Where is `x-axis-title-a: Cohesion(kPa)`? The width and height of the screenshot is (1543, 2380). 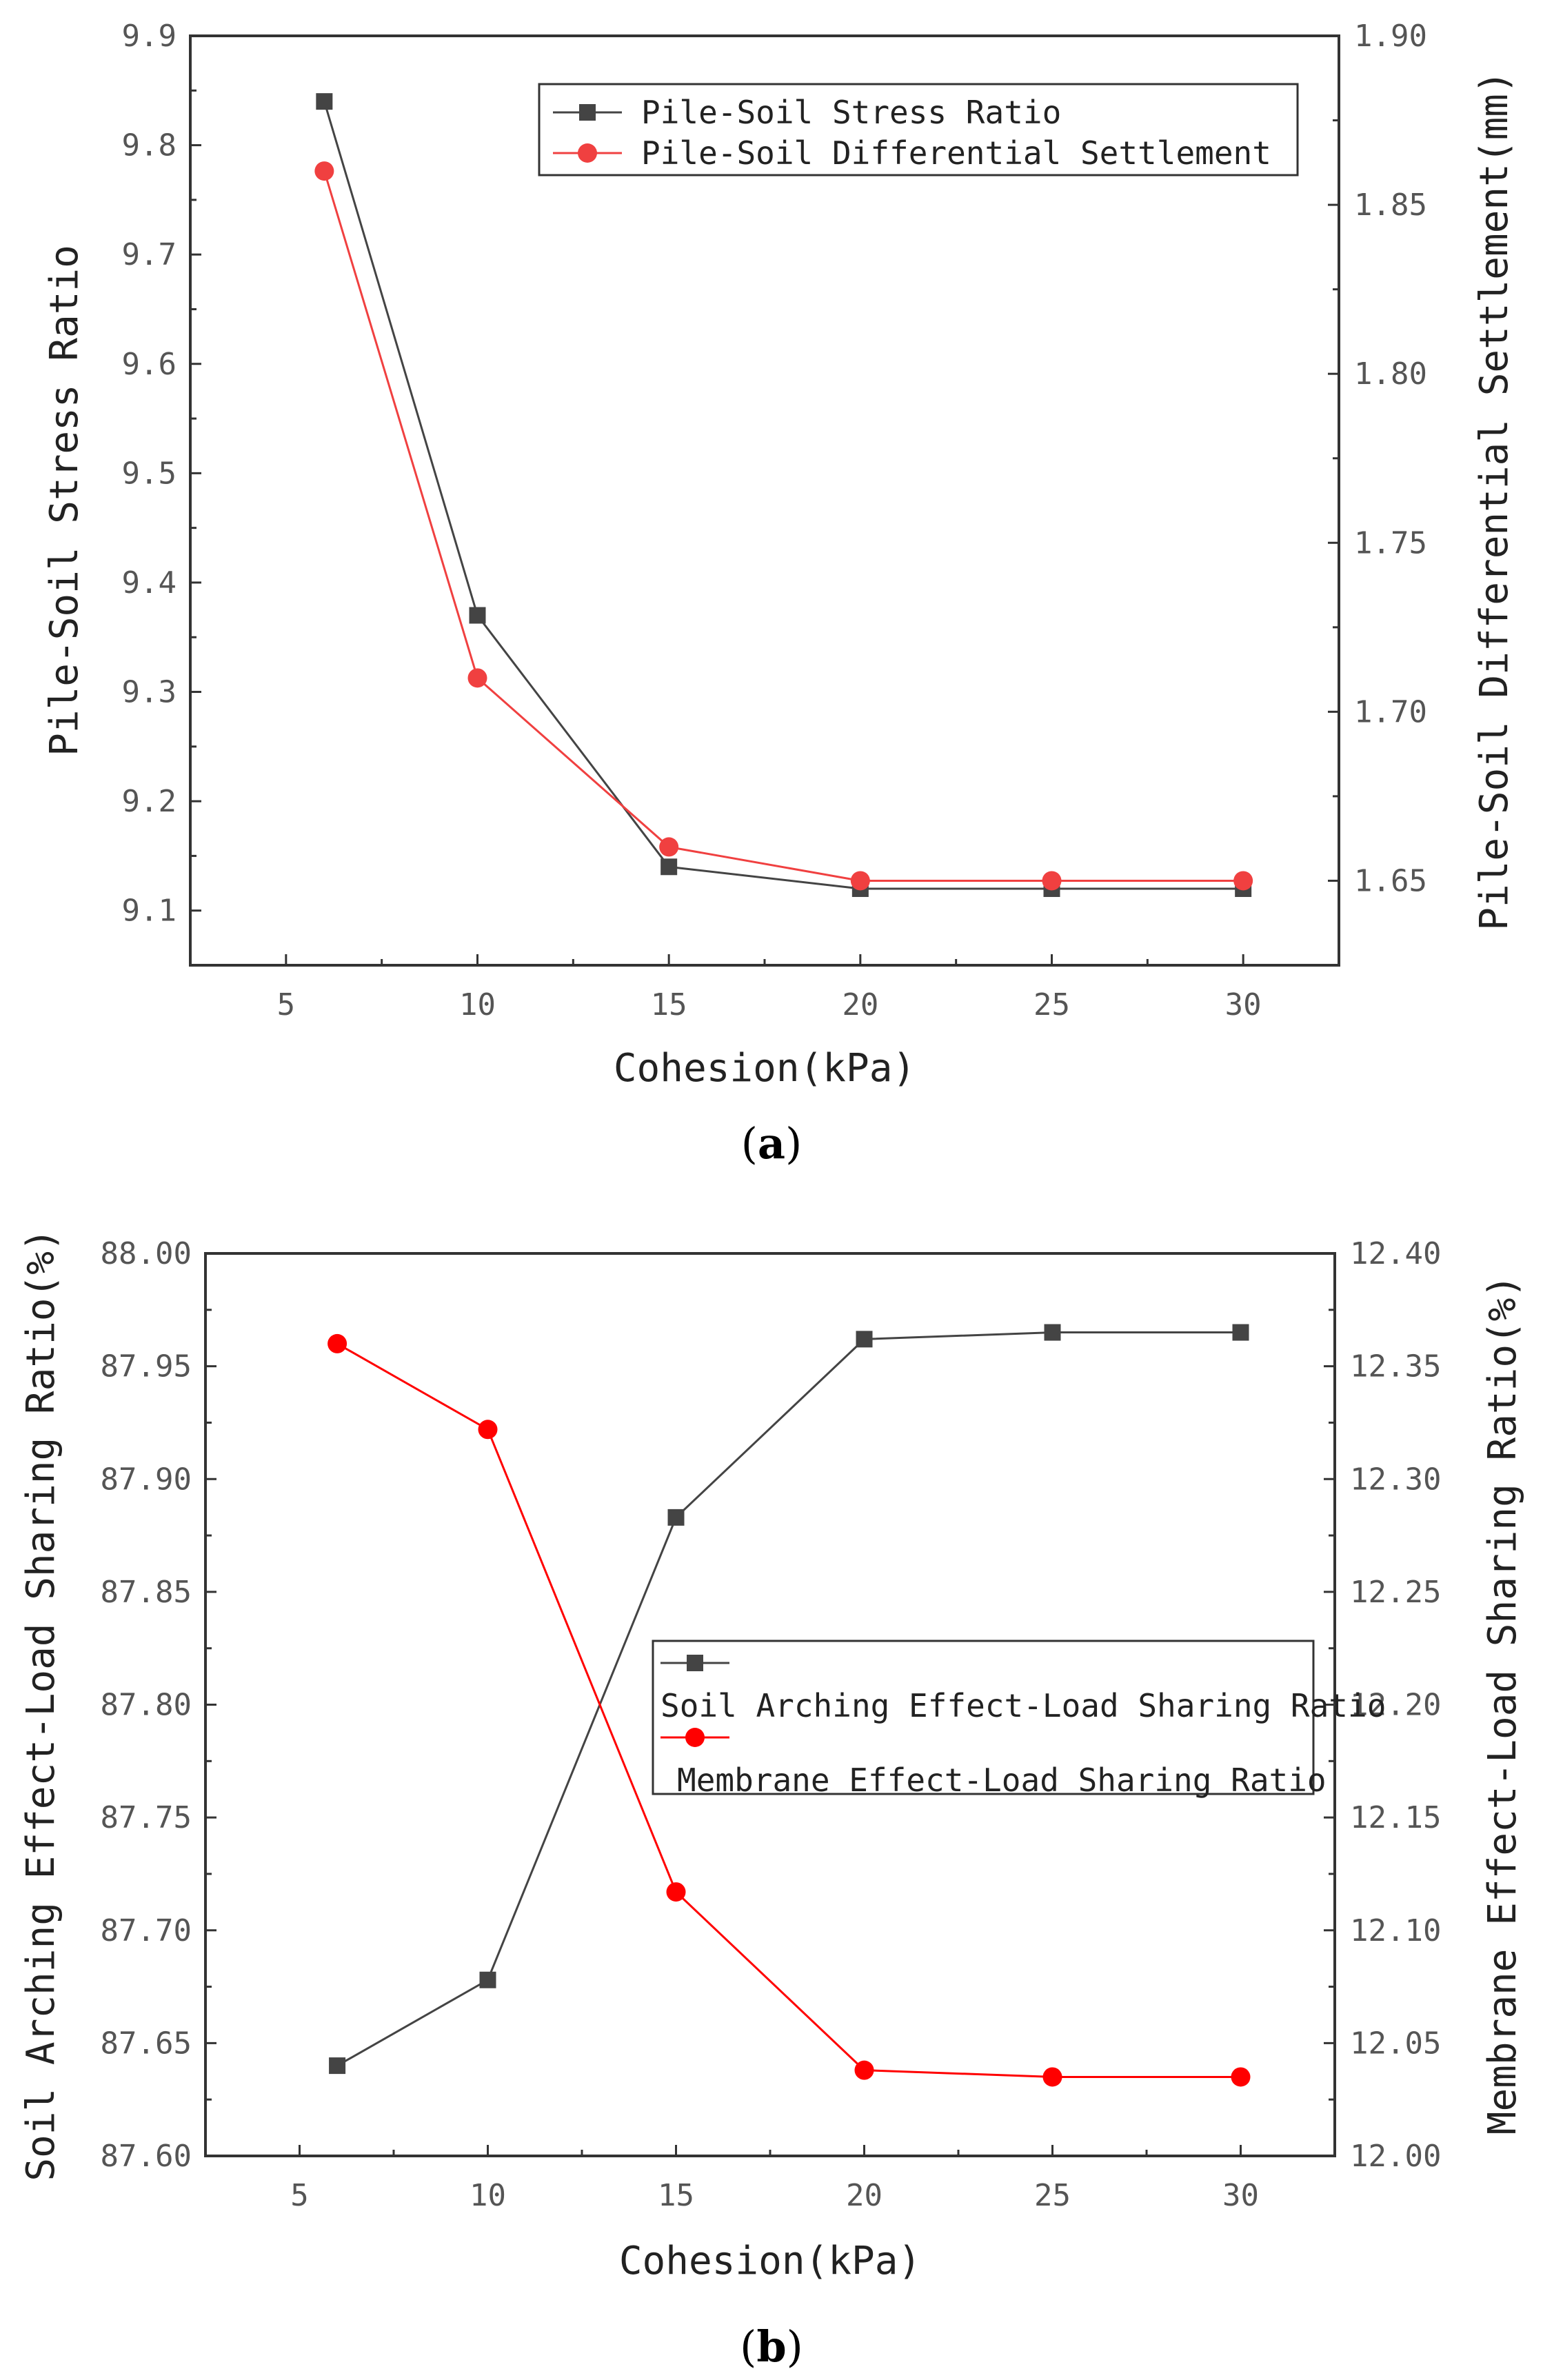 x-axis-title-a: Cohesion(kPa) is located at coordinates (765, 1068).